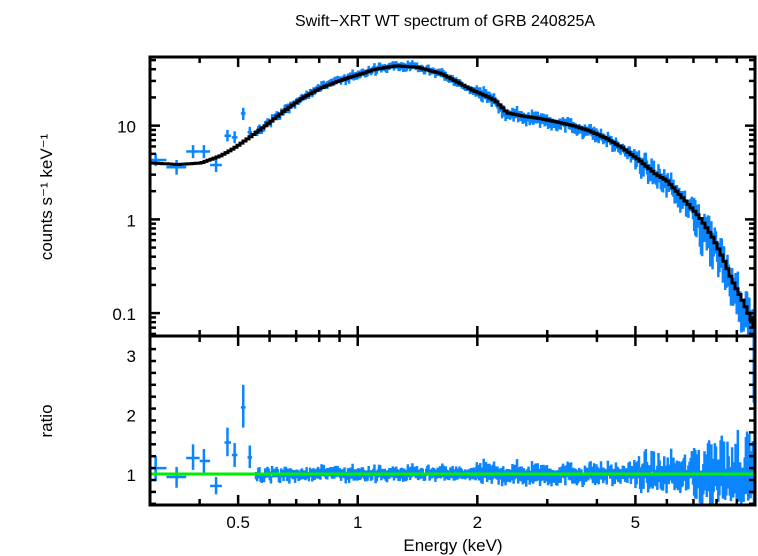 Image resolution: width=758 pixels, height=556 pixels. Describe the element at coordinates (452, 545) in the screenshot. I see `x-axis-label: Energy (keV)` at that location.